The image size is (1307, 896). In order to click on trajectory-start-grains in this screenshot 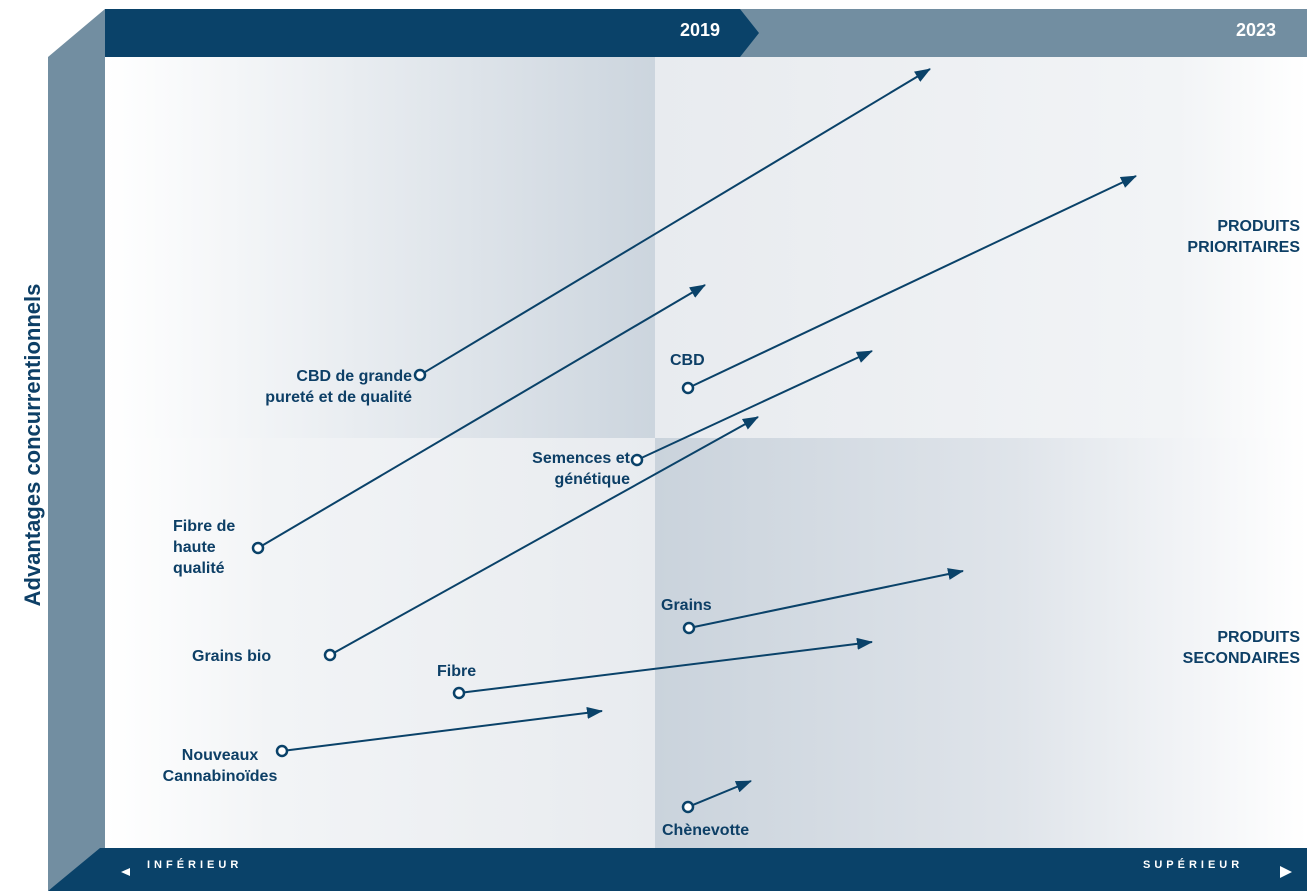, I will do `click(689, 628)`.